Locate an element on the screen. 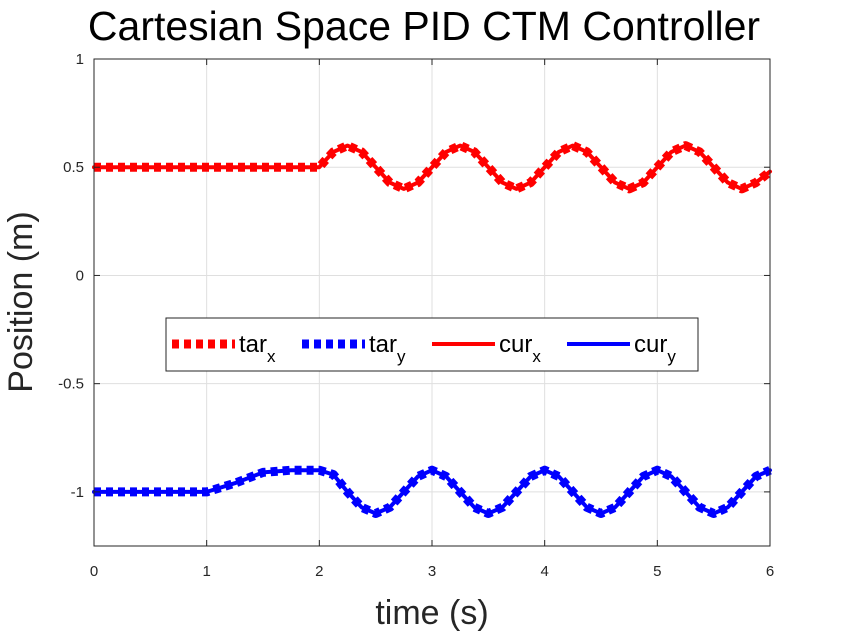  x-tick-label-3: 3 is located at coordinates (432, 571).